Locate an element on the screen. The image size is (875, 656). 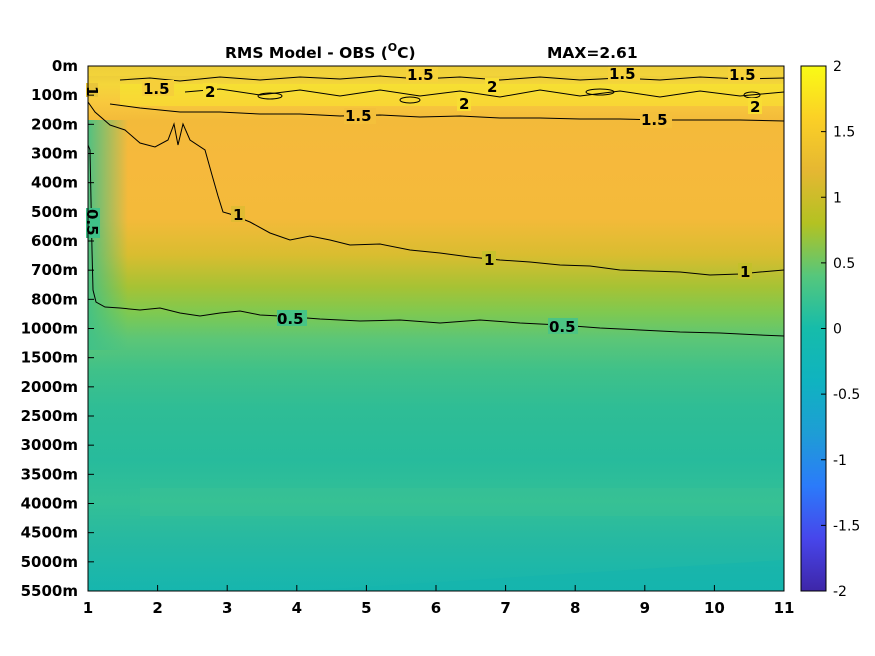
y-tick-label: 400m is located at coordinates (54, 183).